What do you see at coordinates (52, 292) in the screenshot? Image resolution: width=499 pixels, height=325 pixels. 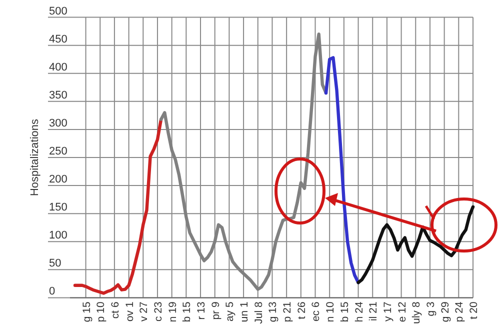 I see `y-tick-label: 0` at bounding box center [52, 292].